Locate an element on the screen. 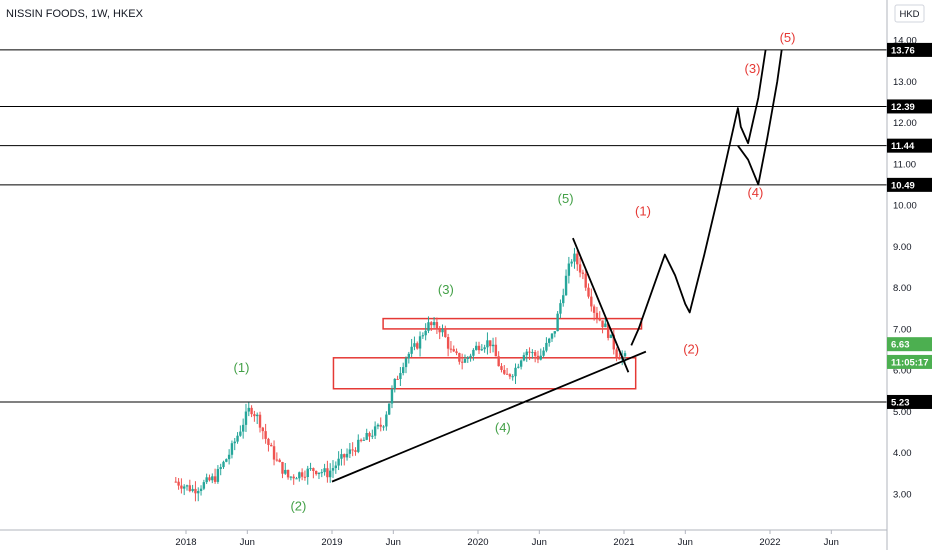 The image size is (932, 550). wave-label: (1) is located at coordinates (242, 367).